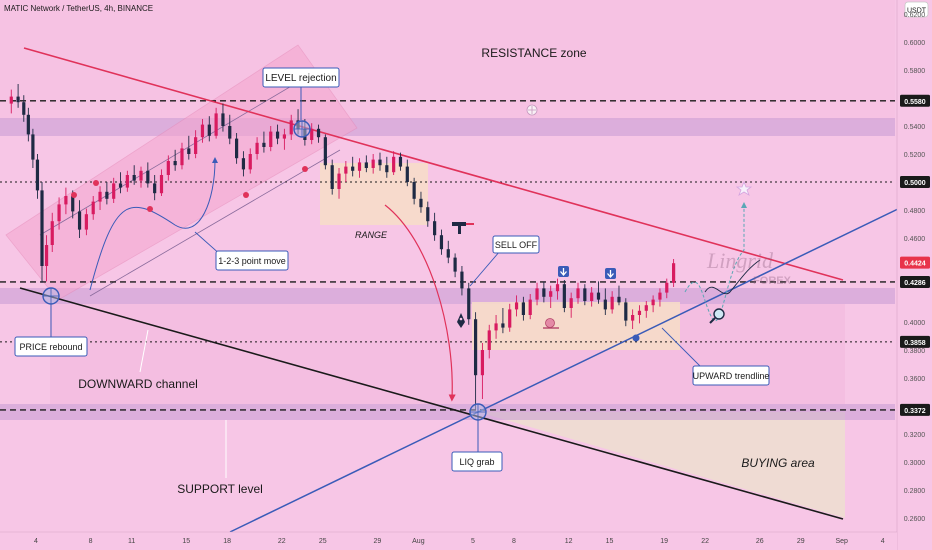 The height and width of the screenshot is (550, 932). What do you see at coordinates (447, 127) in the screenshot?
I see `resistance-zone-band` at bounding box center [447, 127].